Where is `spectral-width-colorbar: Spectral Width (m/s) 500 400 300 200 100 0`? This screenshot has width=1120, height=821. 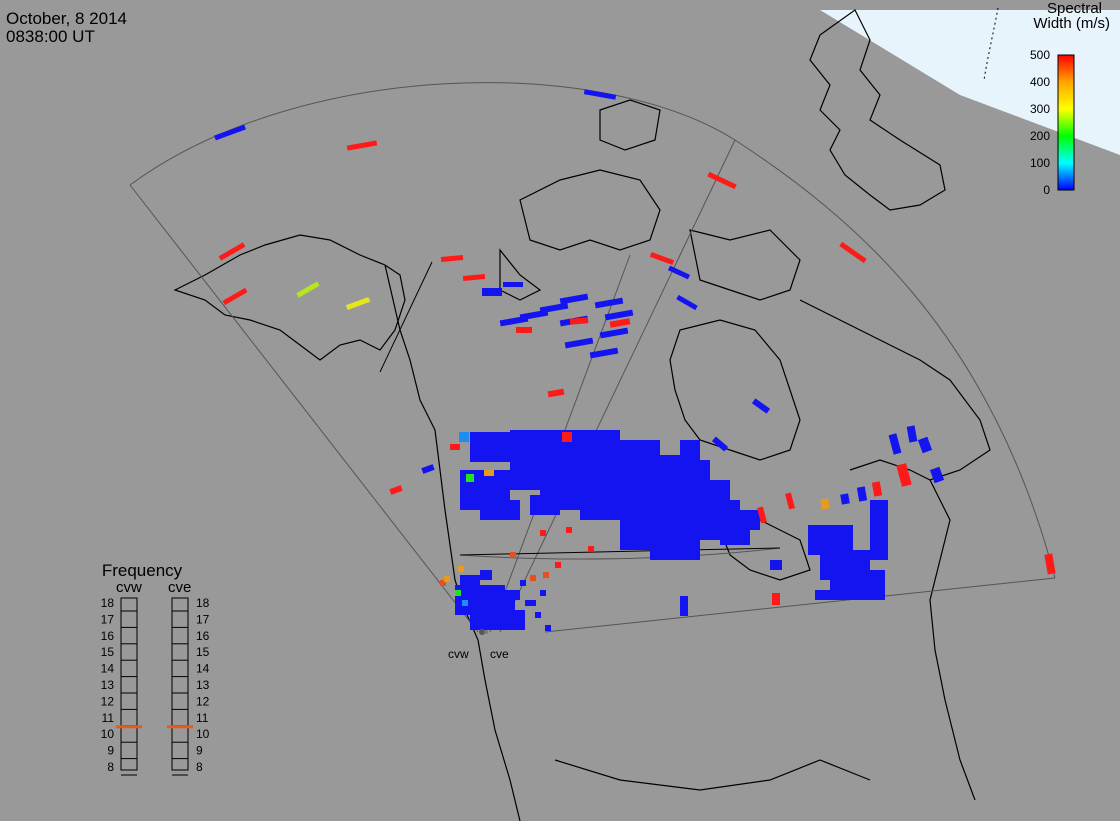 spectral-width-colorbar: Spectral Width (m/s) 500 400 300 200 100 0 is located at coordinates (1070, 98).